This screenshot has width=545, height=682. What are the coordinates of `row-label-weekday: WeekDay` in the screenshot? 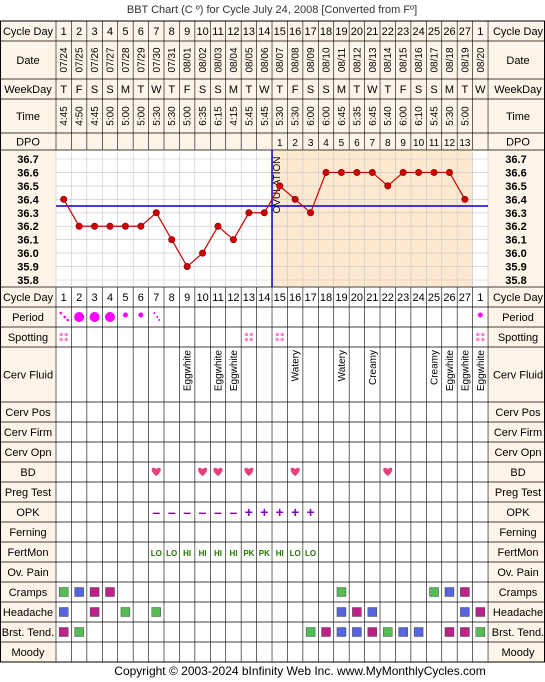 It's located at (28, 90).